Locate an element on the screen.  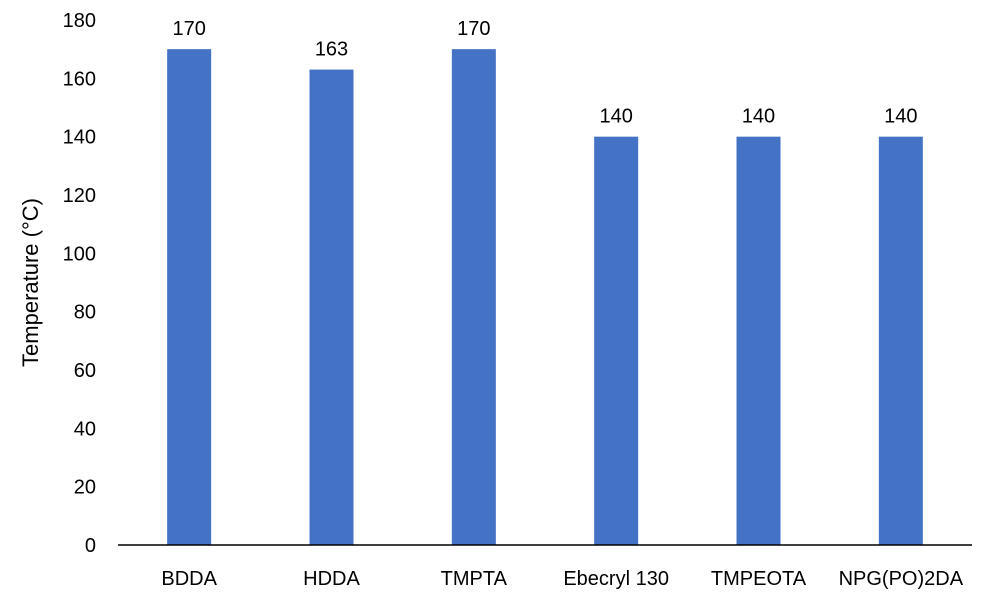
y-tick-label: 160 is located at coordinates (79, 79).